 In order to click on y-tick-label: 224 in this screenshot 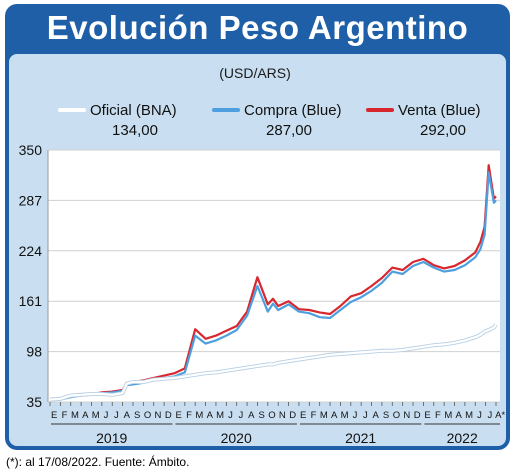, I will do `click(31, 251)`.